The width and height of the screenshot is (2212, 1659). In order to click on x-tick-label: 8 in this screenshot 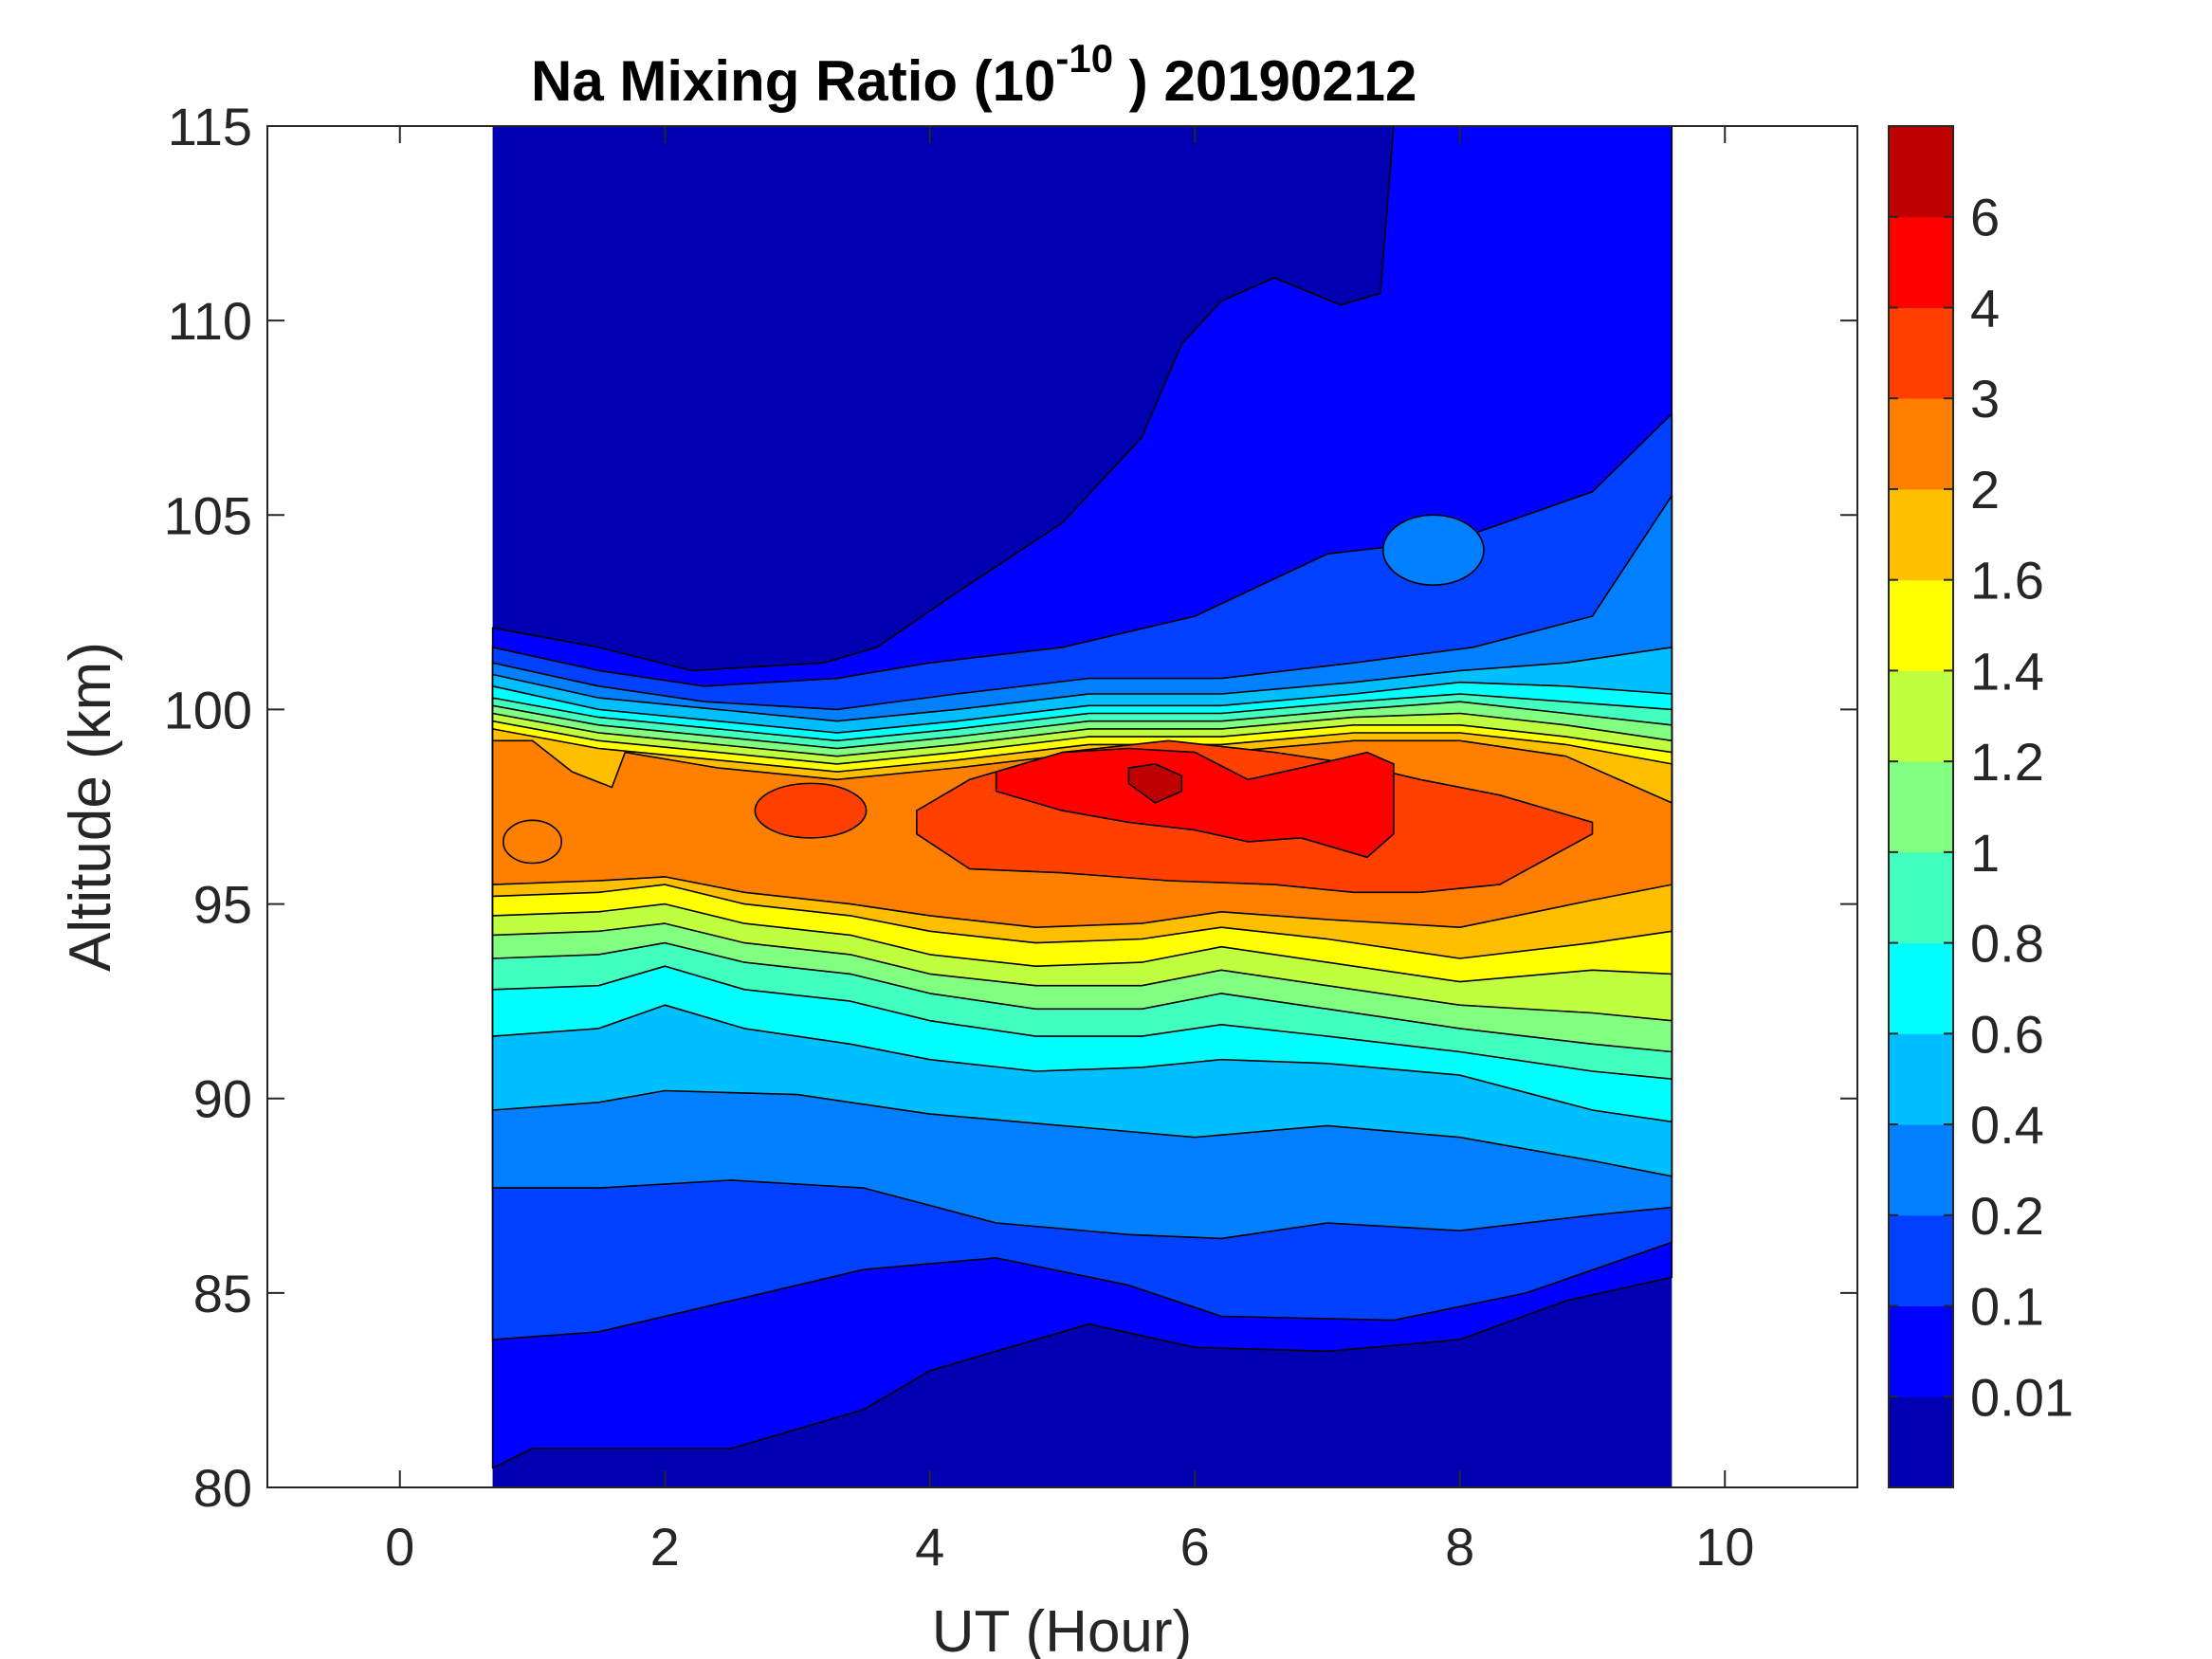, I will do `click(1459, 1547)`.